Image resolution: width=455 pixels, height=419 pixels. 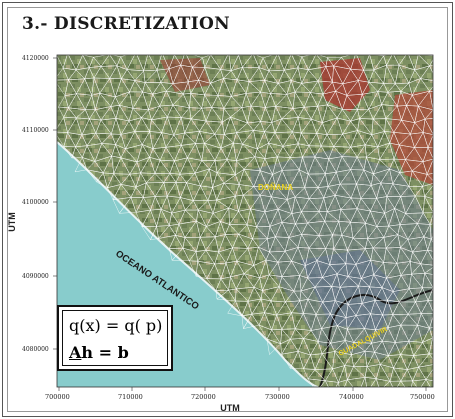 I want to click on equations-inner-border: q(x) = q( p) Ah = b, so click(x=115, y=338).